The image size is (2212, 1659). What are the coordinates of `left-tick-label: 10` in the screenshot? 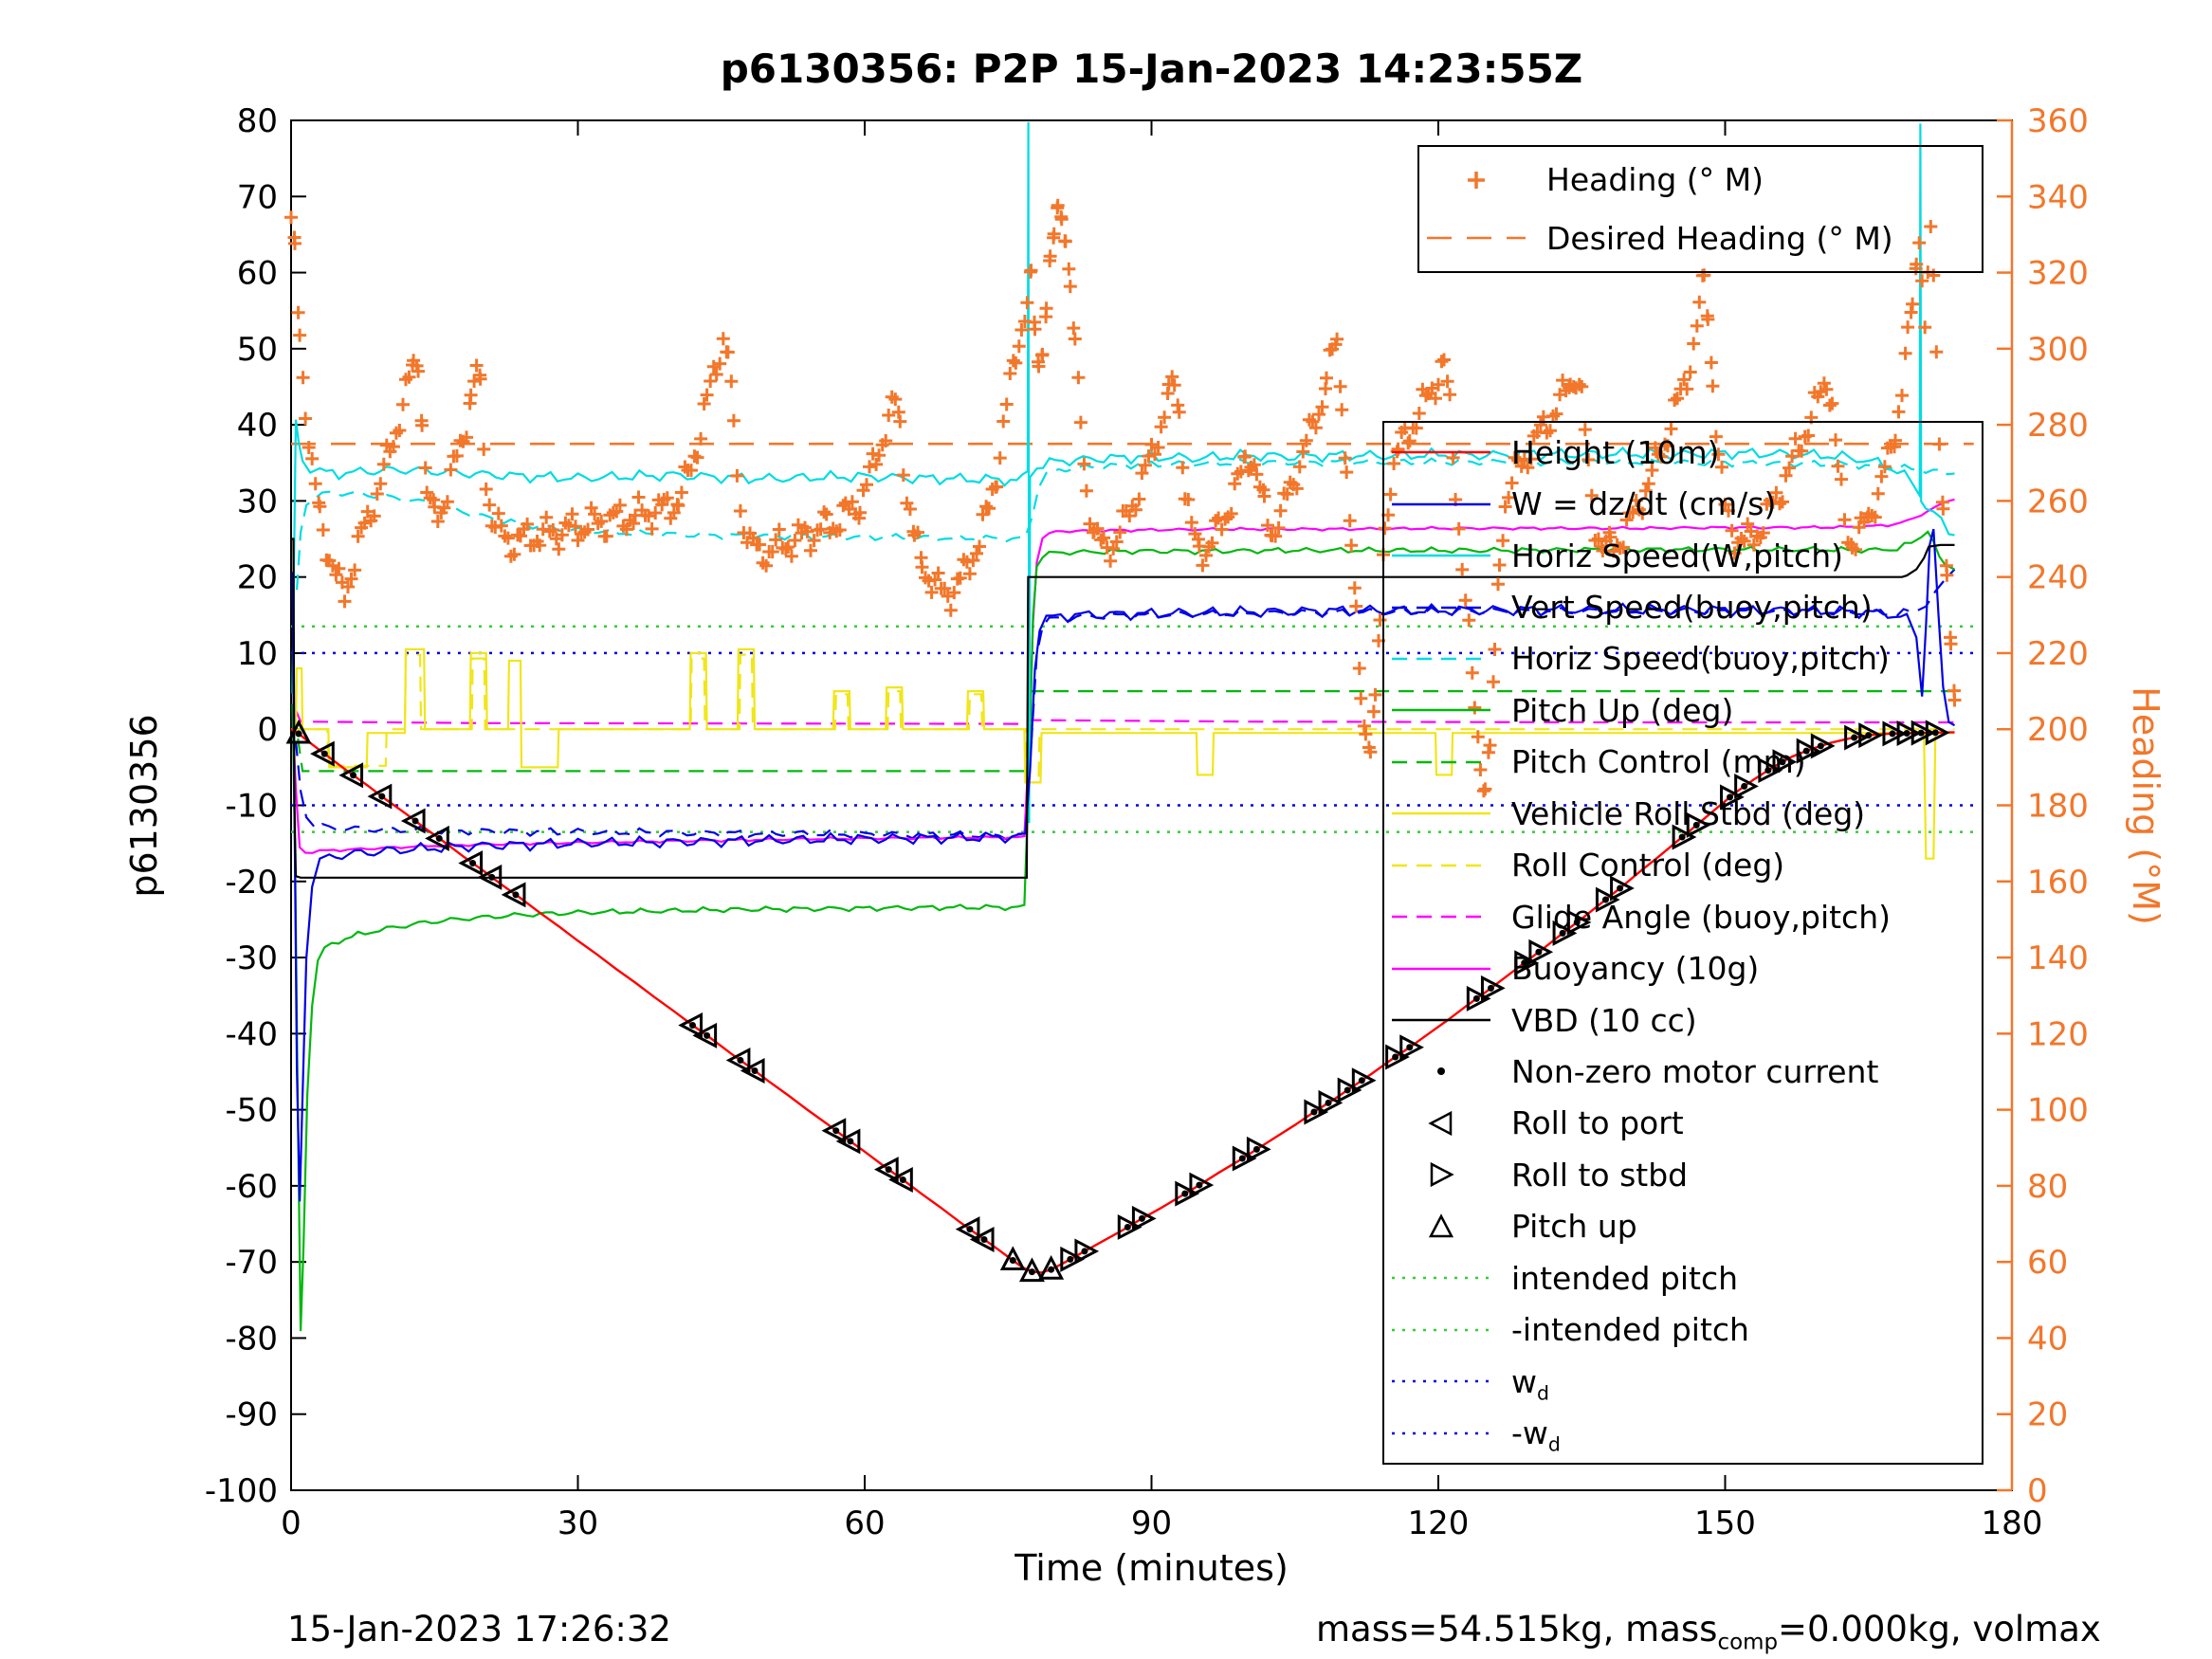 It's located at (257, 654).